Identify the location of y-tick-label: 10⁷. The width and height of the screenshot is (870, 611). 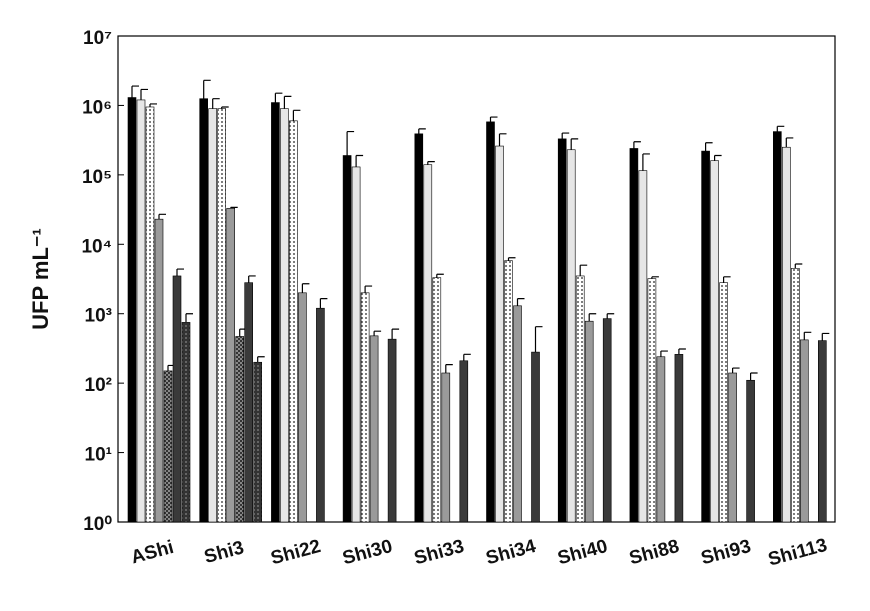
(97, 38).